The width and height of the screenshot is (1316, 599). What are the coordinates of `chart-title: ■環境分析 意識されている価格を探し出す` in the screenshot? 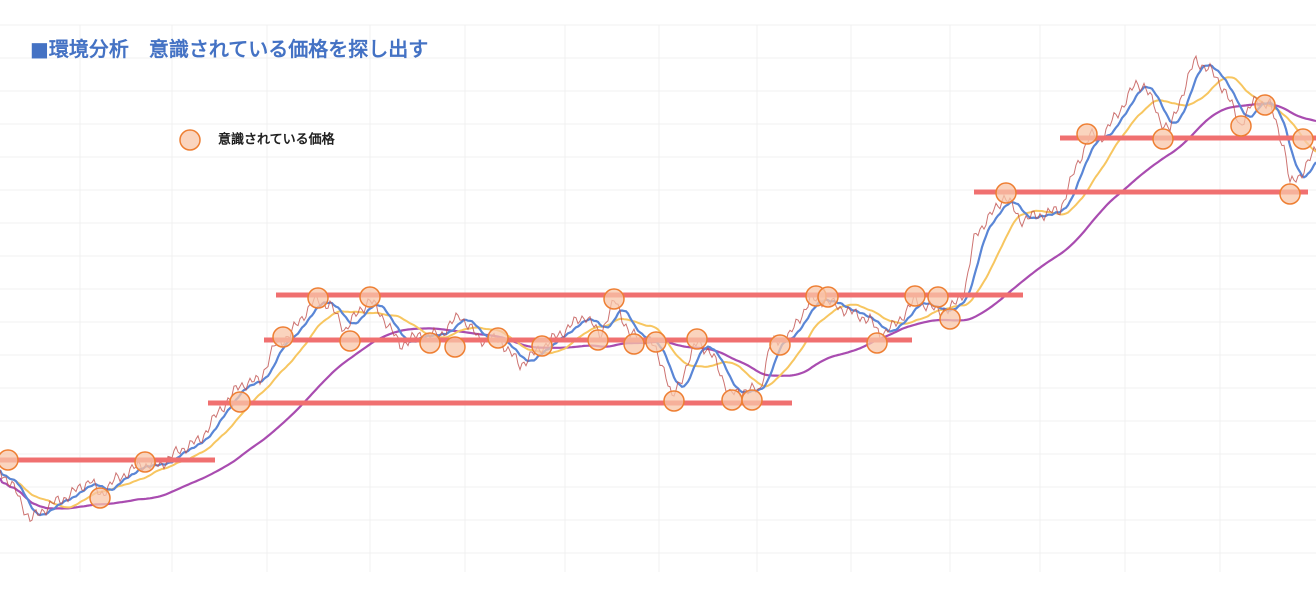 It's located at (229, 49).